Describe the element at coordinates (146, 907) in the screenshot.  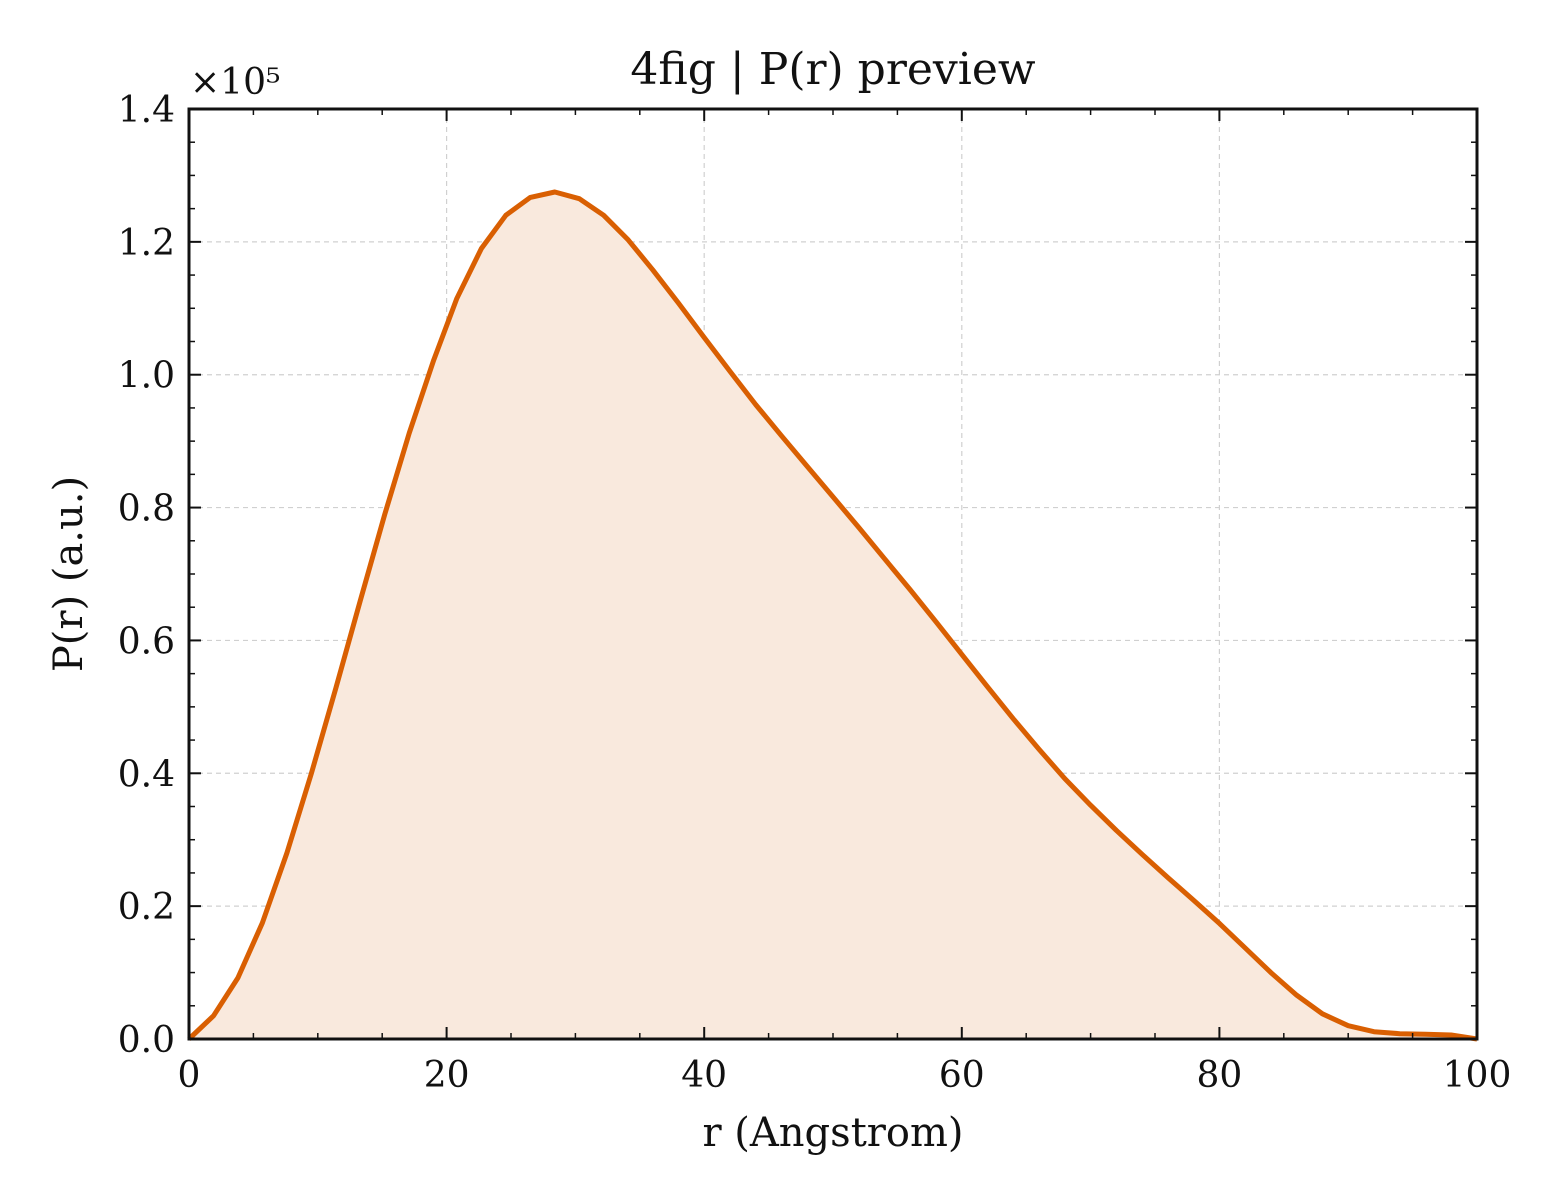
I see `y-tick-label: 0.2` at that location.